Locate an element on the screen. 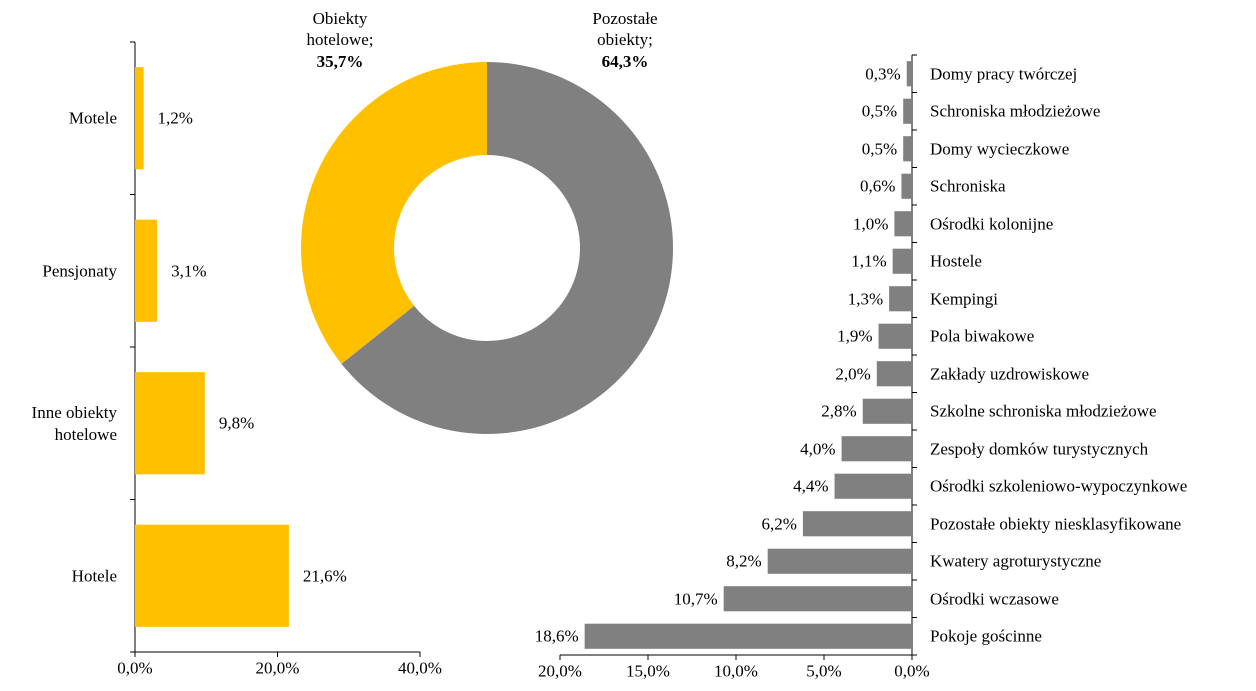 The image size is (1256, 691). category-label: Pozostałe obiekty niesklasyfikowane is located at coordinates (1056, 524).